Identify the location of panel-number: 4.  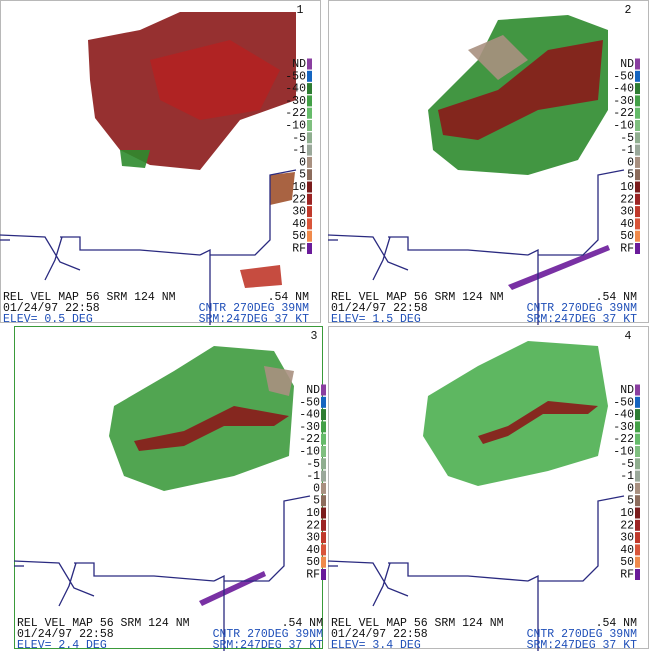
(628, 336).